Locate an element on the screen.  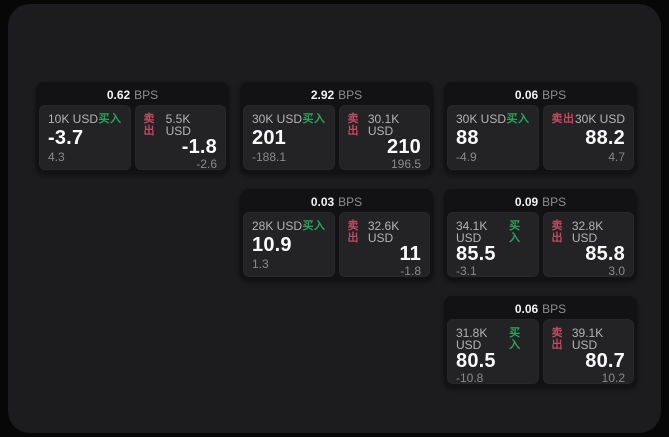
sell-amount: 32.8K USD is located at coordinates (587, 232).